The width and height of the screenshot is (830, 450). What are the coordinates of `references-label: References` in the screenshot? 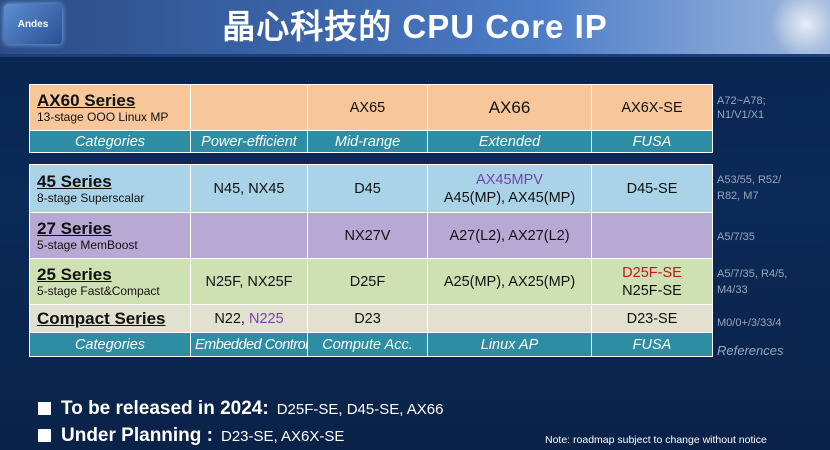 It's located at (750, 350).